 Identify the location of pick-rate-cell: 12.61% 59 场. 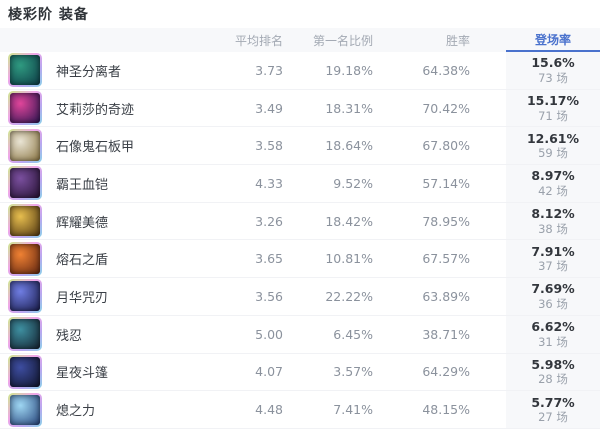
(553, 146).